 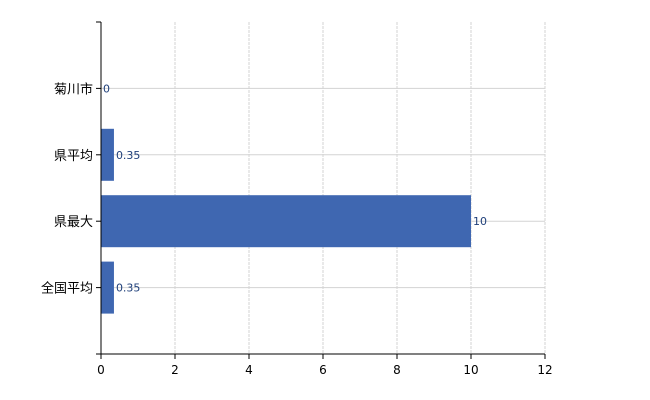 What do you see at coordinates (323, 370) in the screenshot?
I see `x-tick-label: 6` at bounding box center [323, 370].